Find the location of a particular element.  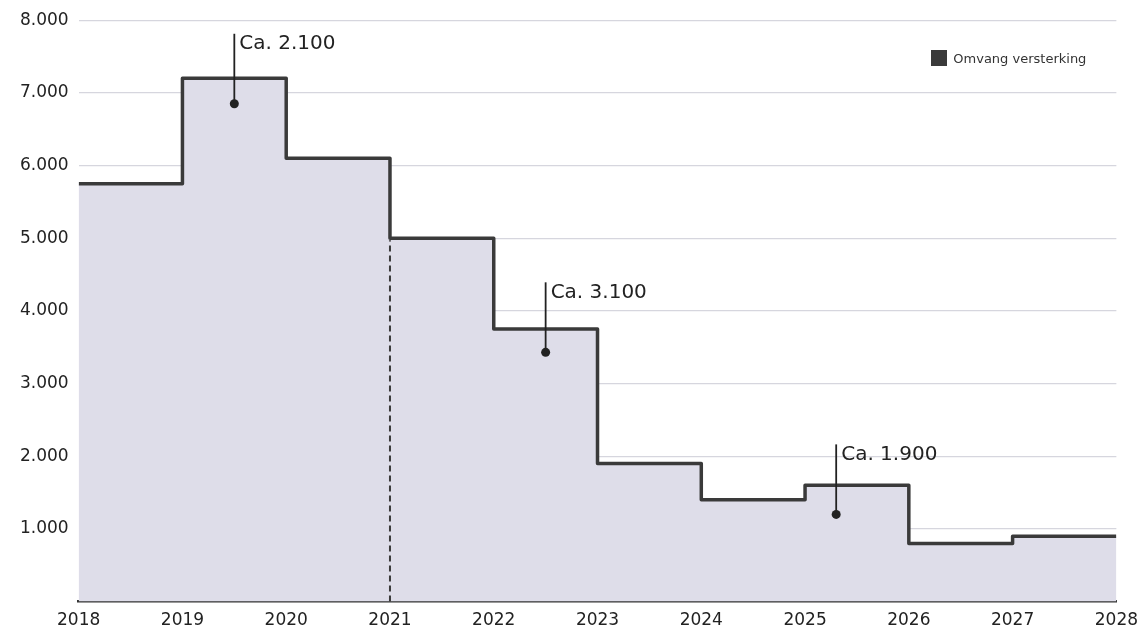

x-tick-label: 2021 is located at coordinates (390, 619).